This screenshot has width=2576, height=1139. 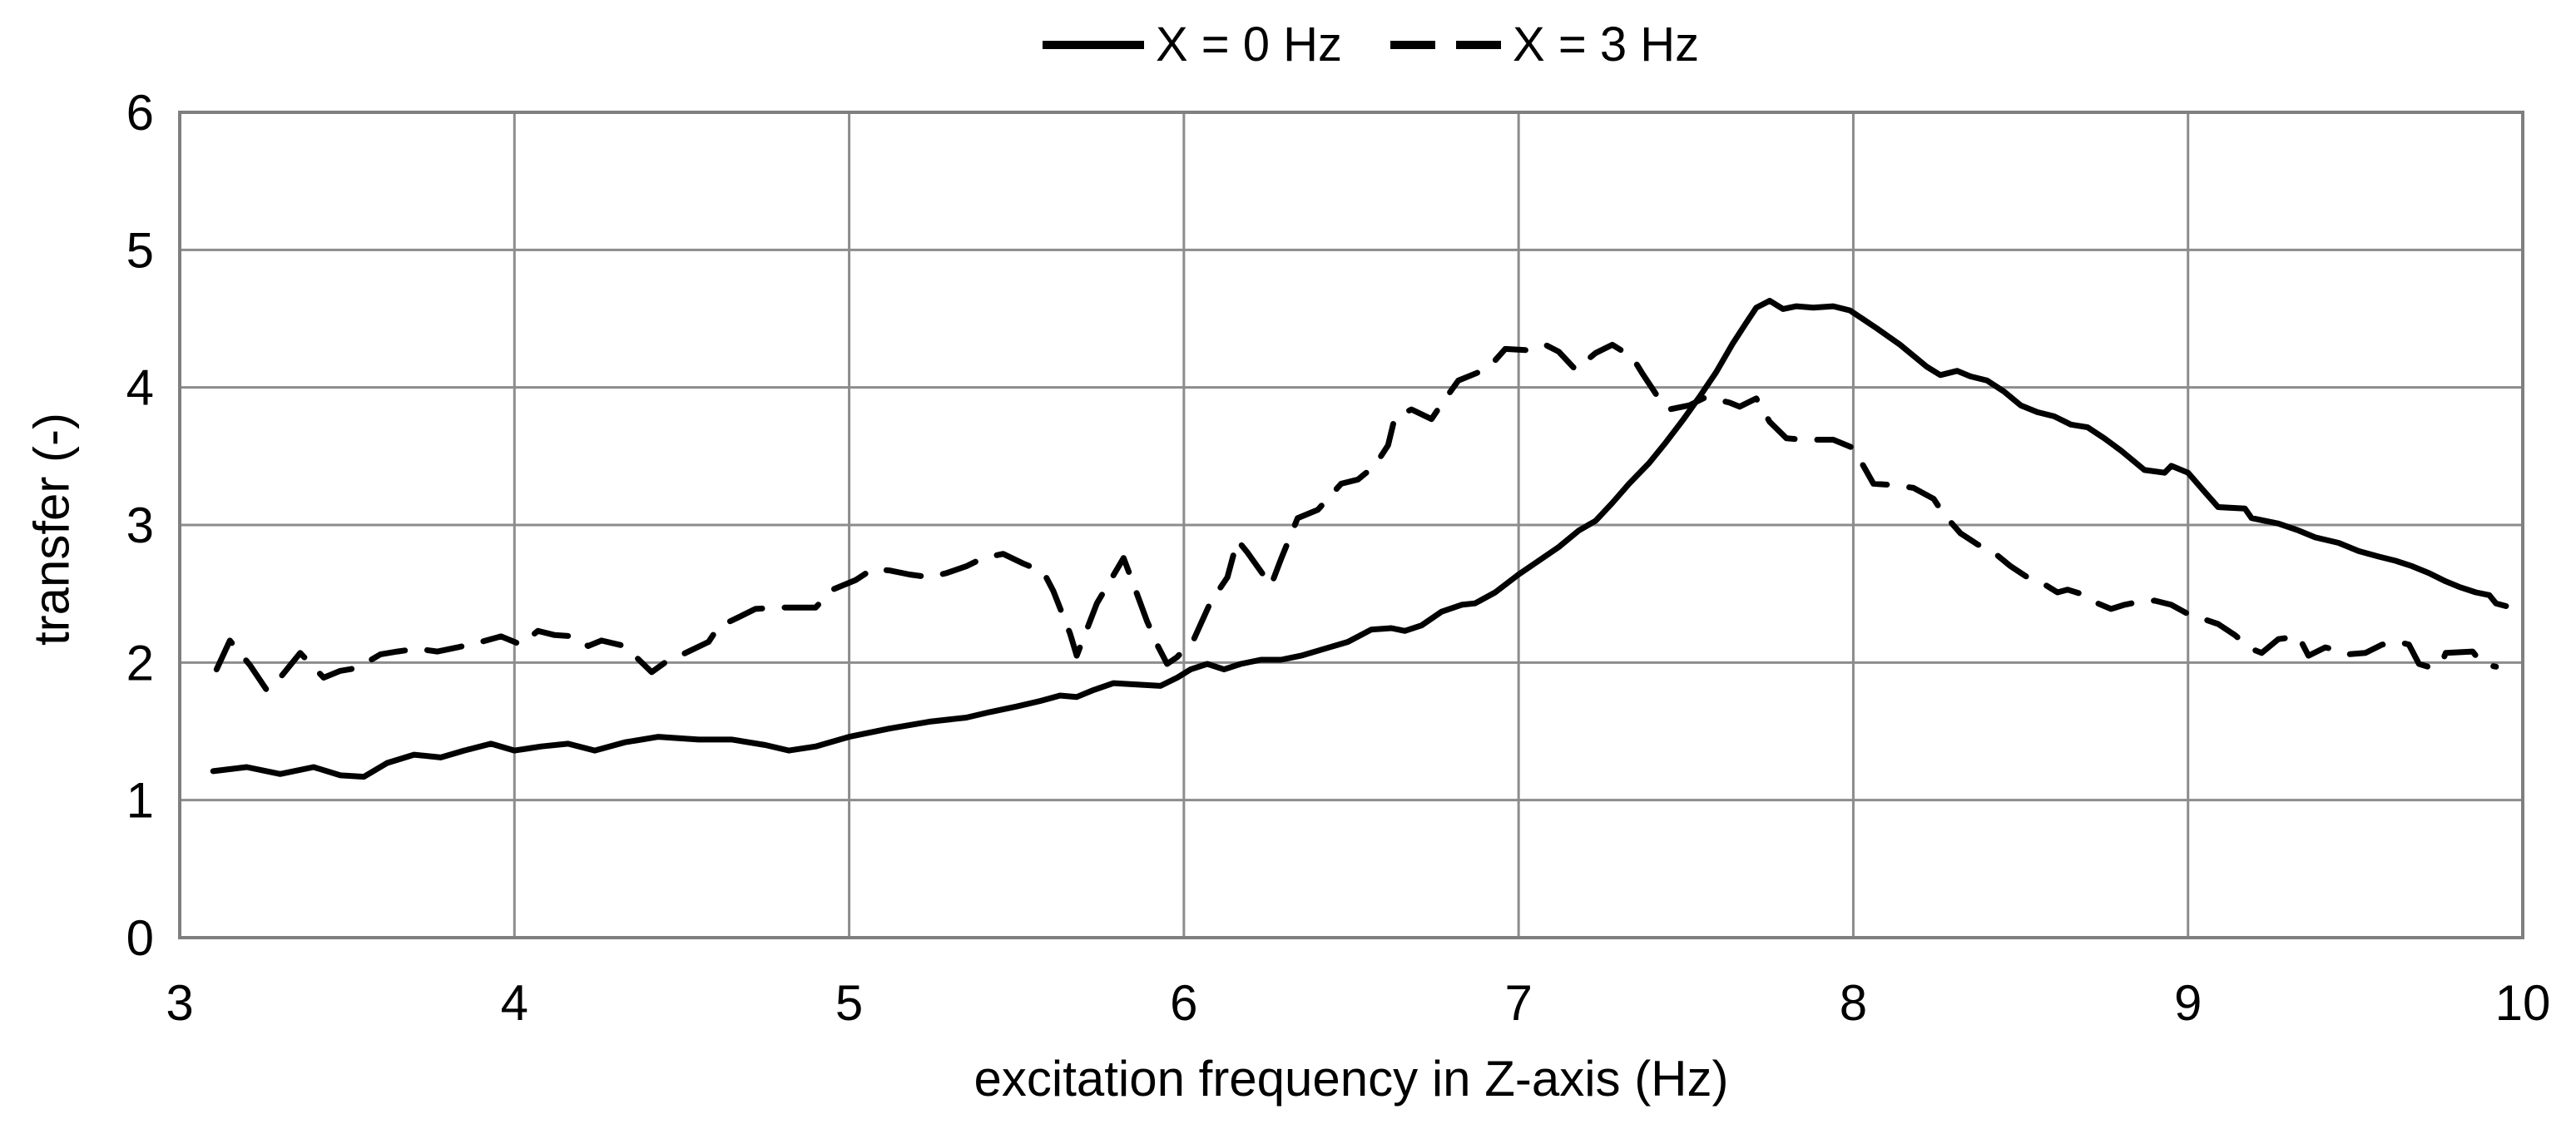 What do you see at coordinates (1607, 44) in the screenshot?
I see `legend-label-x3hz: X = 3 Hz` at bounding box center [1607, 44].